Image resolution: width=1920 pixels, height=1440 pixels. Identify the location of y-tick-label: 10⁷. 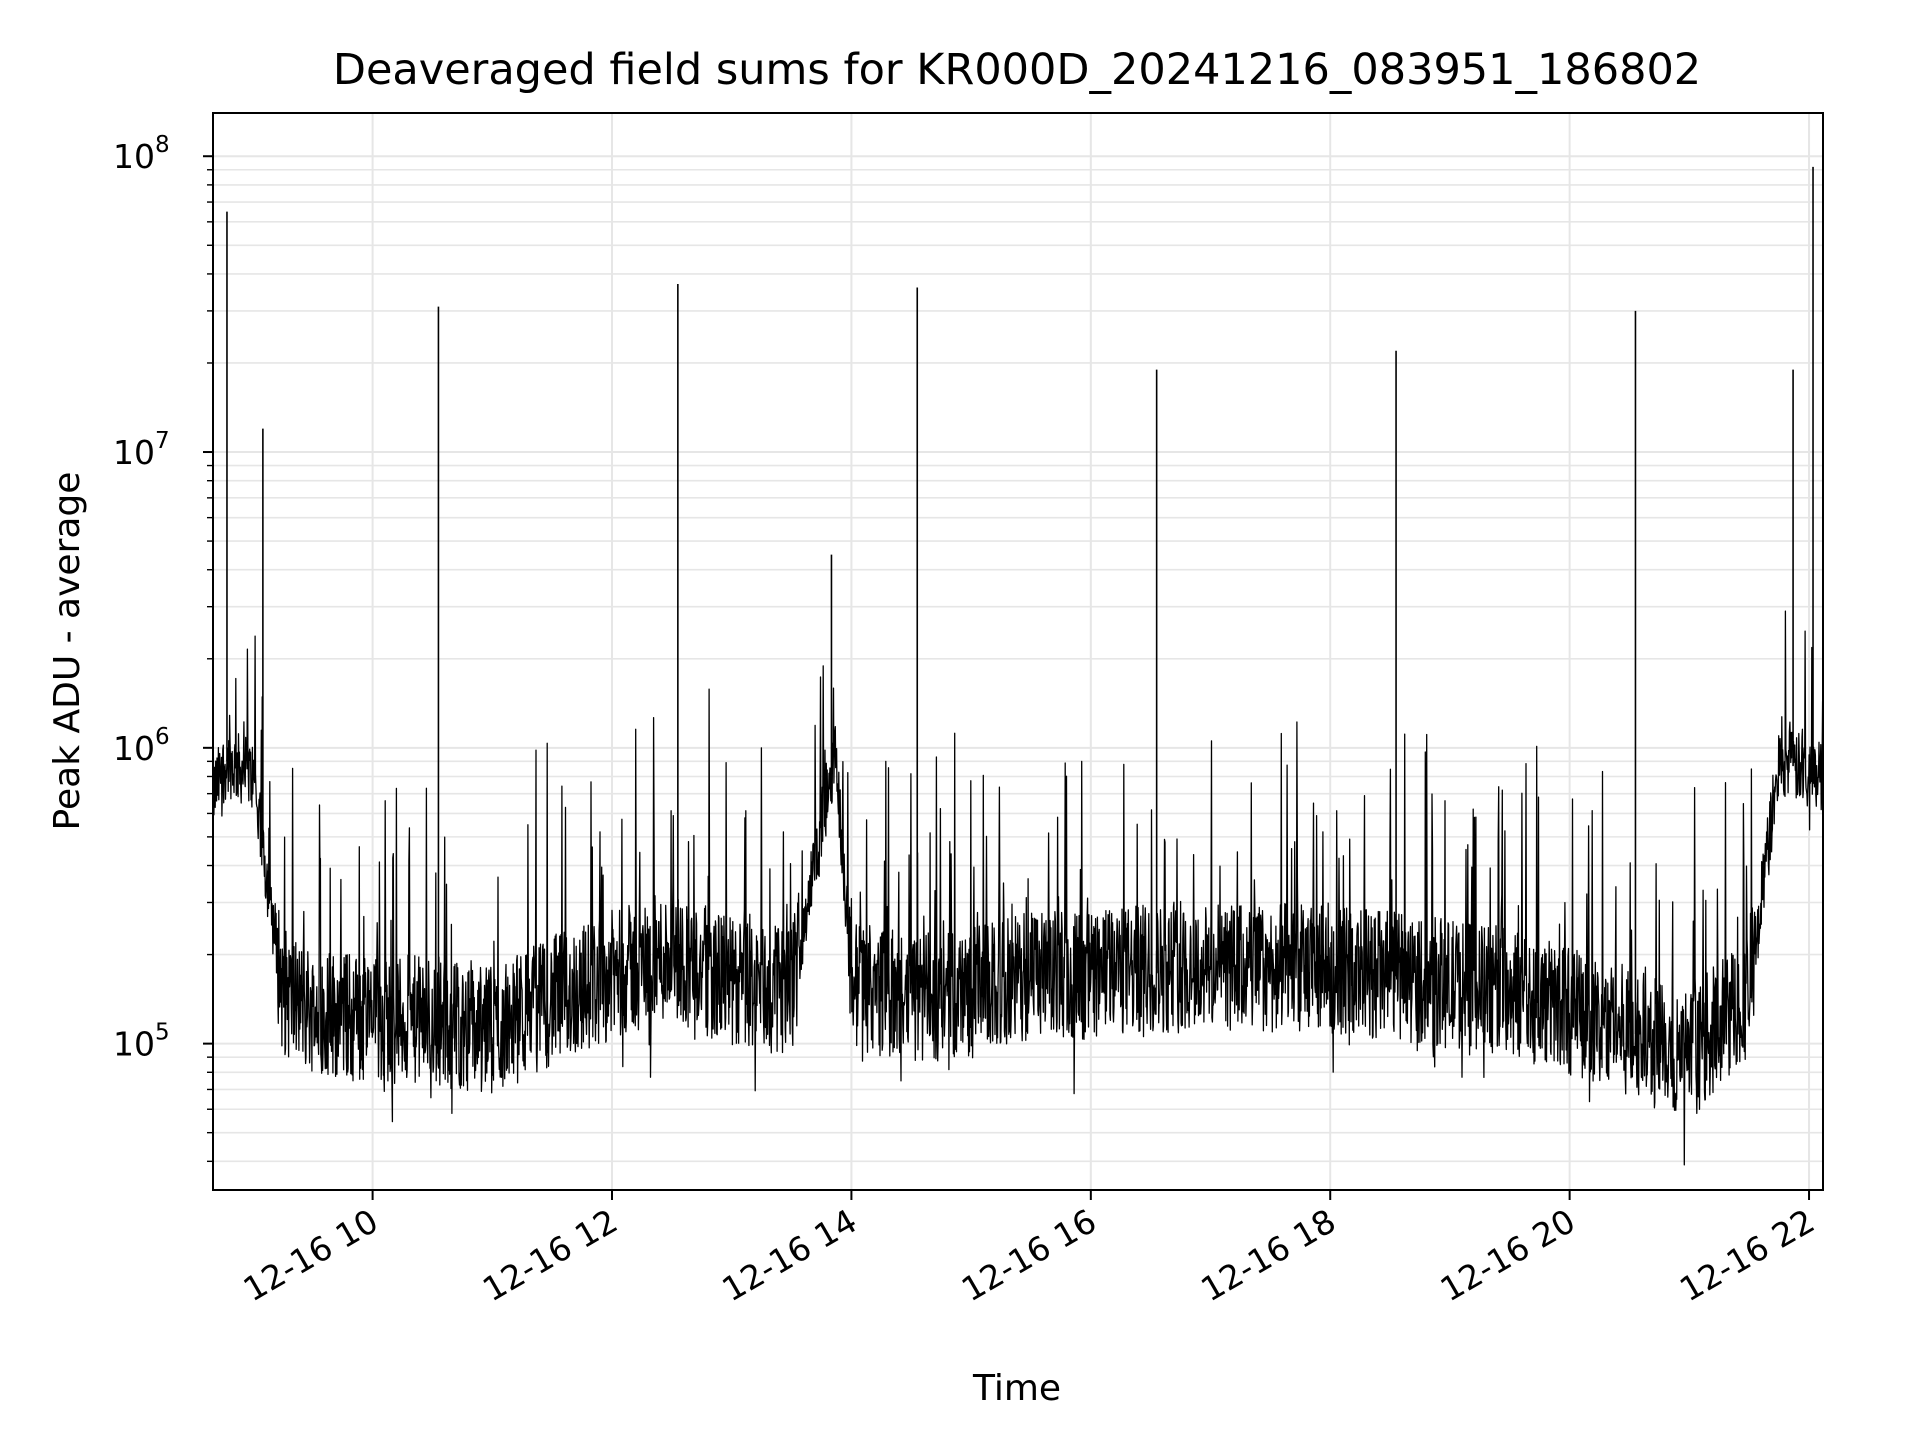
(141, 450).